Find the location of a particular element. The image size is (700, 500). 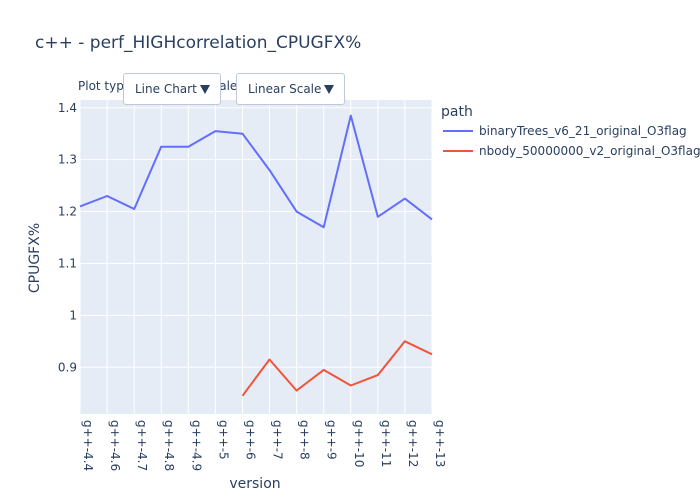

legend-item-binarytrees: binaryTrees_v6_21_original_O3flag is located at coordinates (565, 131).